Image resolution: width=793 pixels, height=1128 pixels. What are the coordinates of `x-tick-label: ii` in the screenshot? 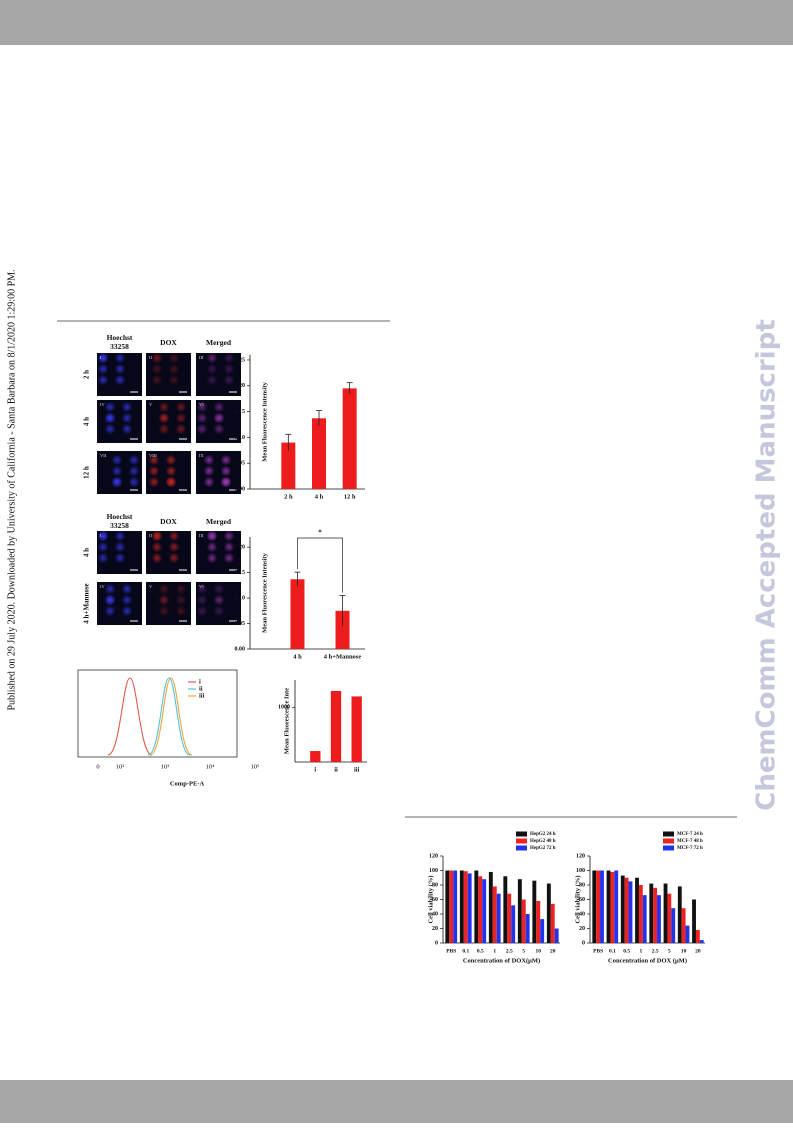 It's located at (336, 769).